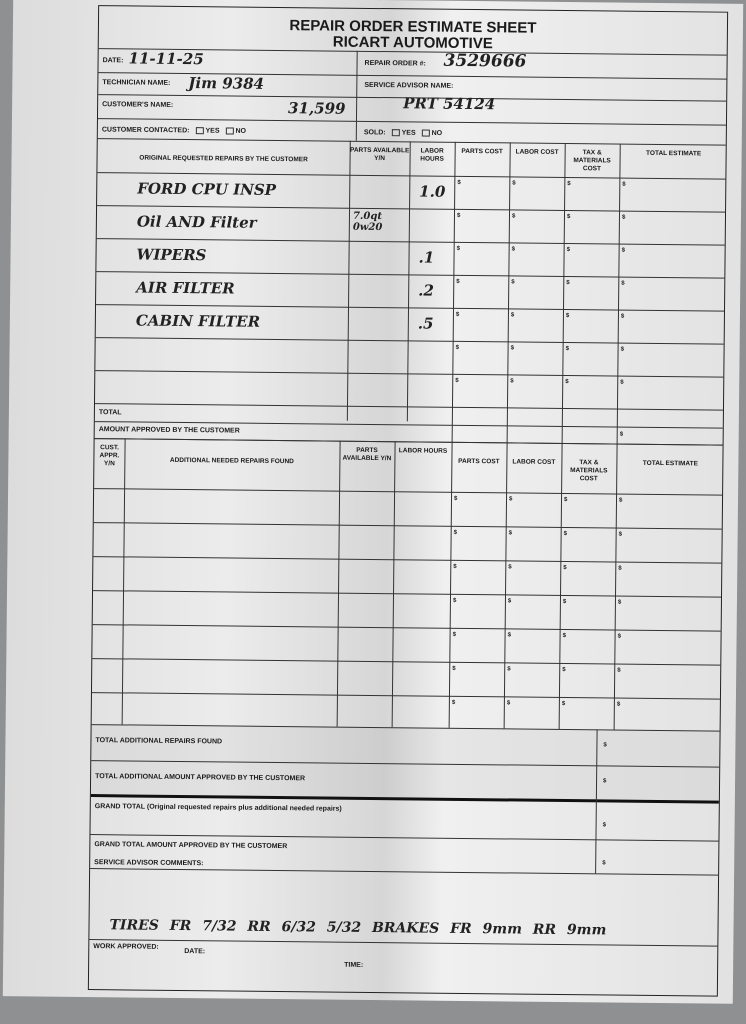 Image resolution: width=746 pixels, height=1024 pixels. Describe the element at coordinates (354, 965) in the screenshot. I see `time-label: TIME:` at that location.